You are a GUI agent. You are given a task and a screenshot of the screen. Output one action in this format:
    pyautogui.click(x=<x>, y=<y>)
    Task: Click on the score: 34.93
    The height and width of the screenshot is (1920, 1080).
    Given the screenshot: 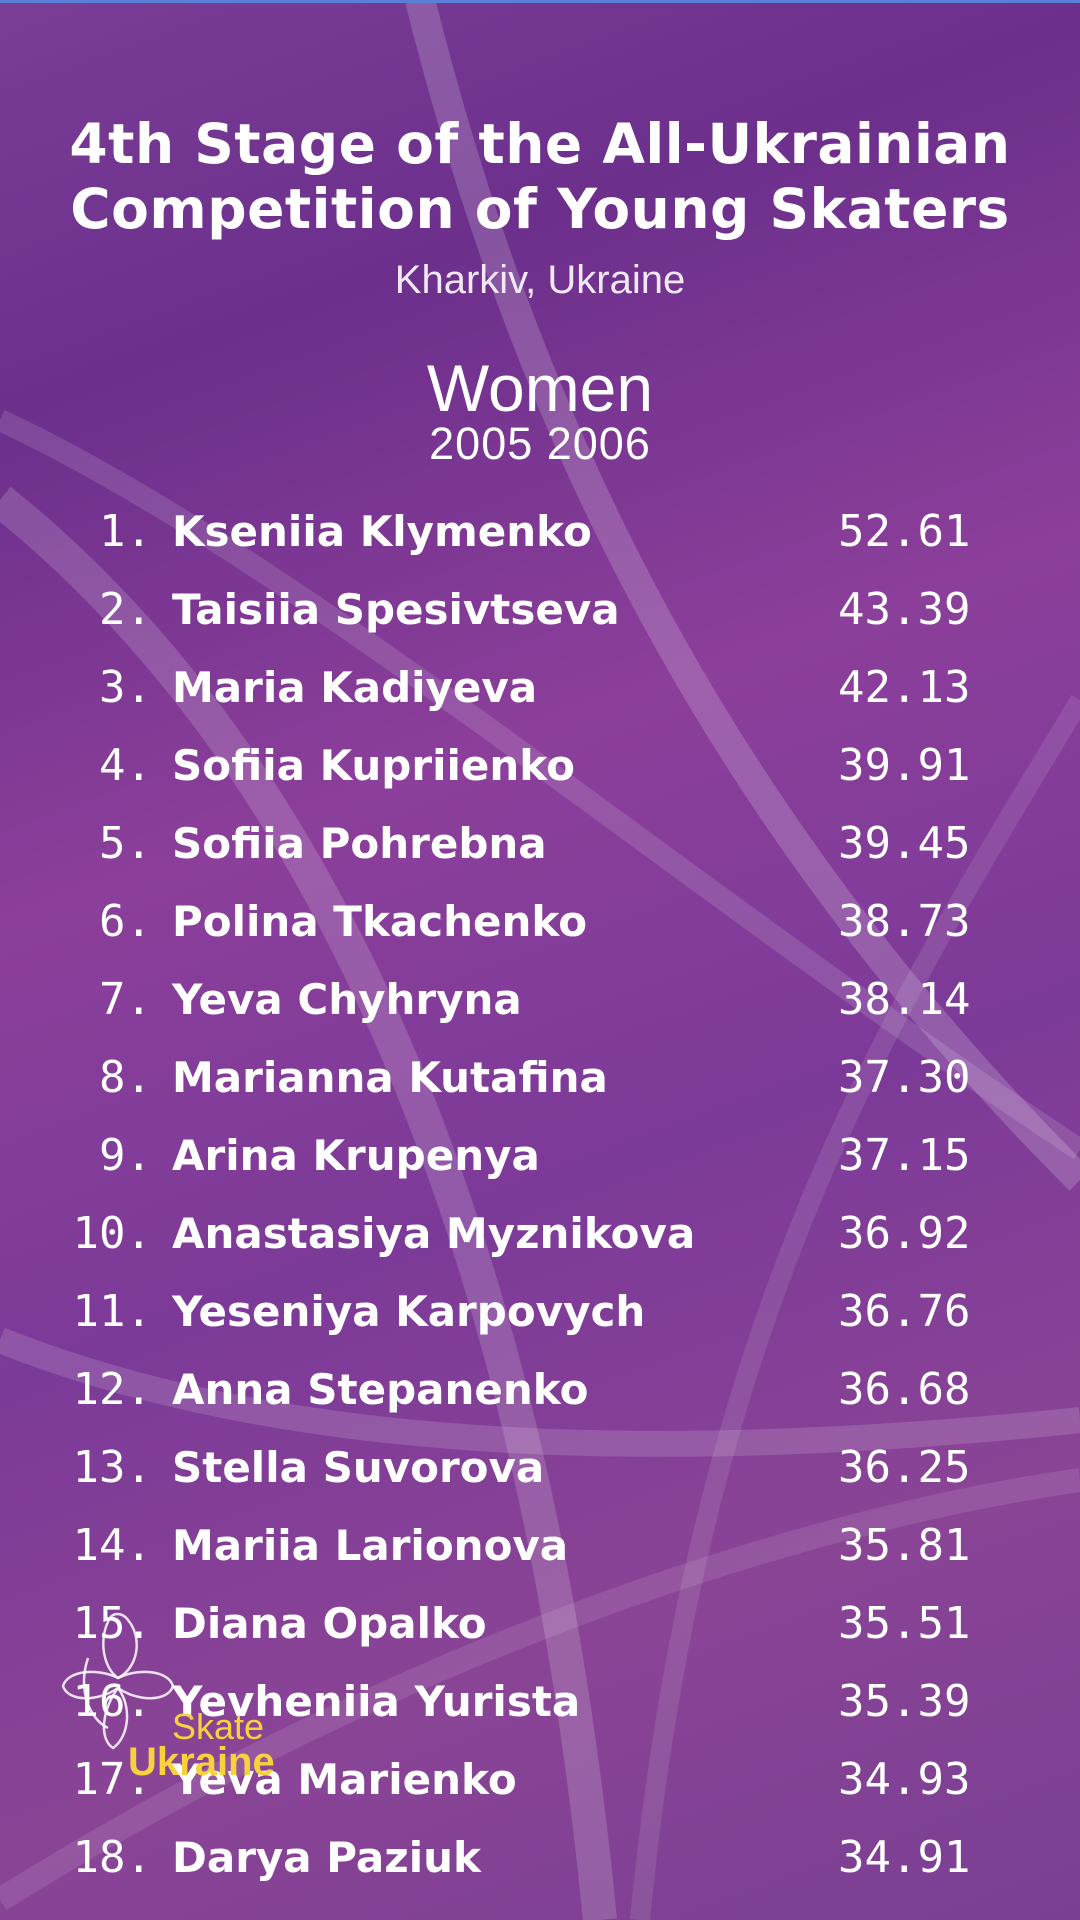 What is the action you would take?
    pyautogui.click(x=904, y=1779)
    